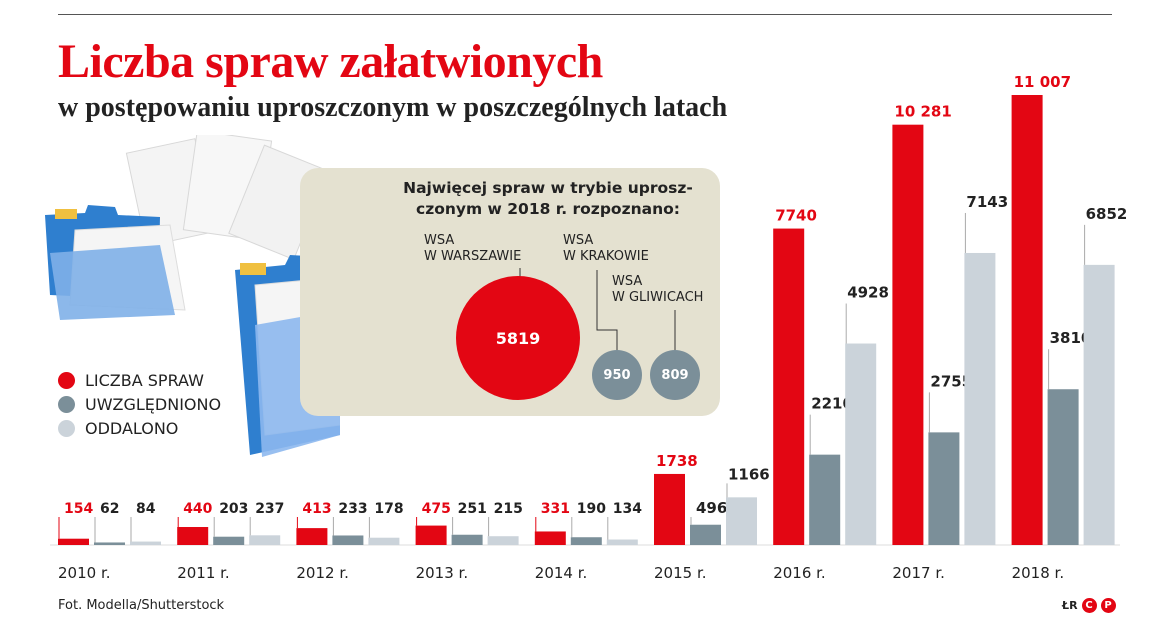  I want to click on legend-item-liczba: LICZBA SPRAW, so click(139, 380).